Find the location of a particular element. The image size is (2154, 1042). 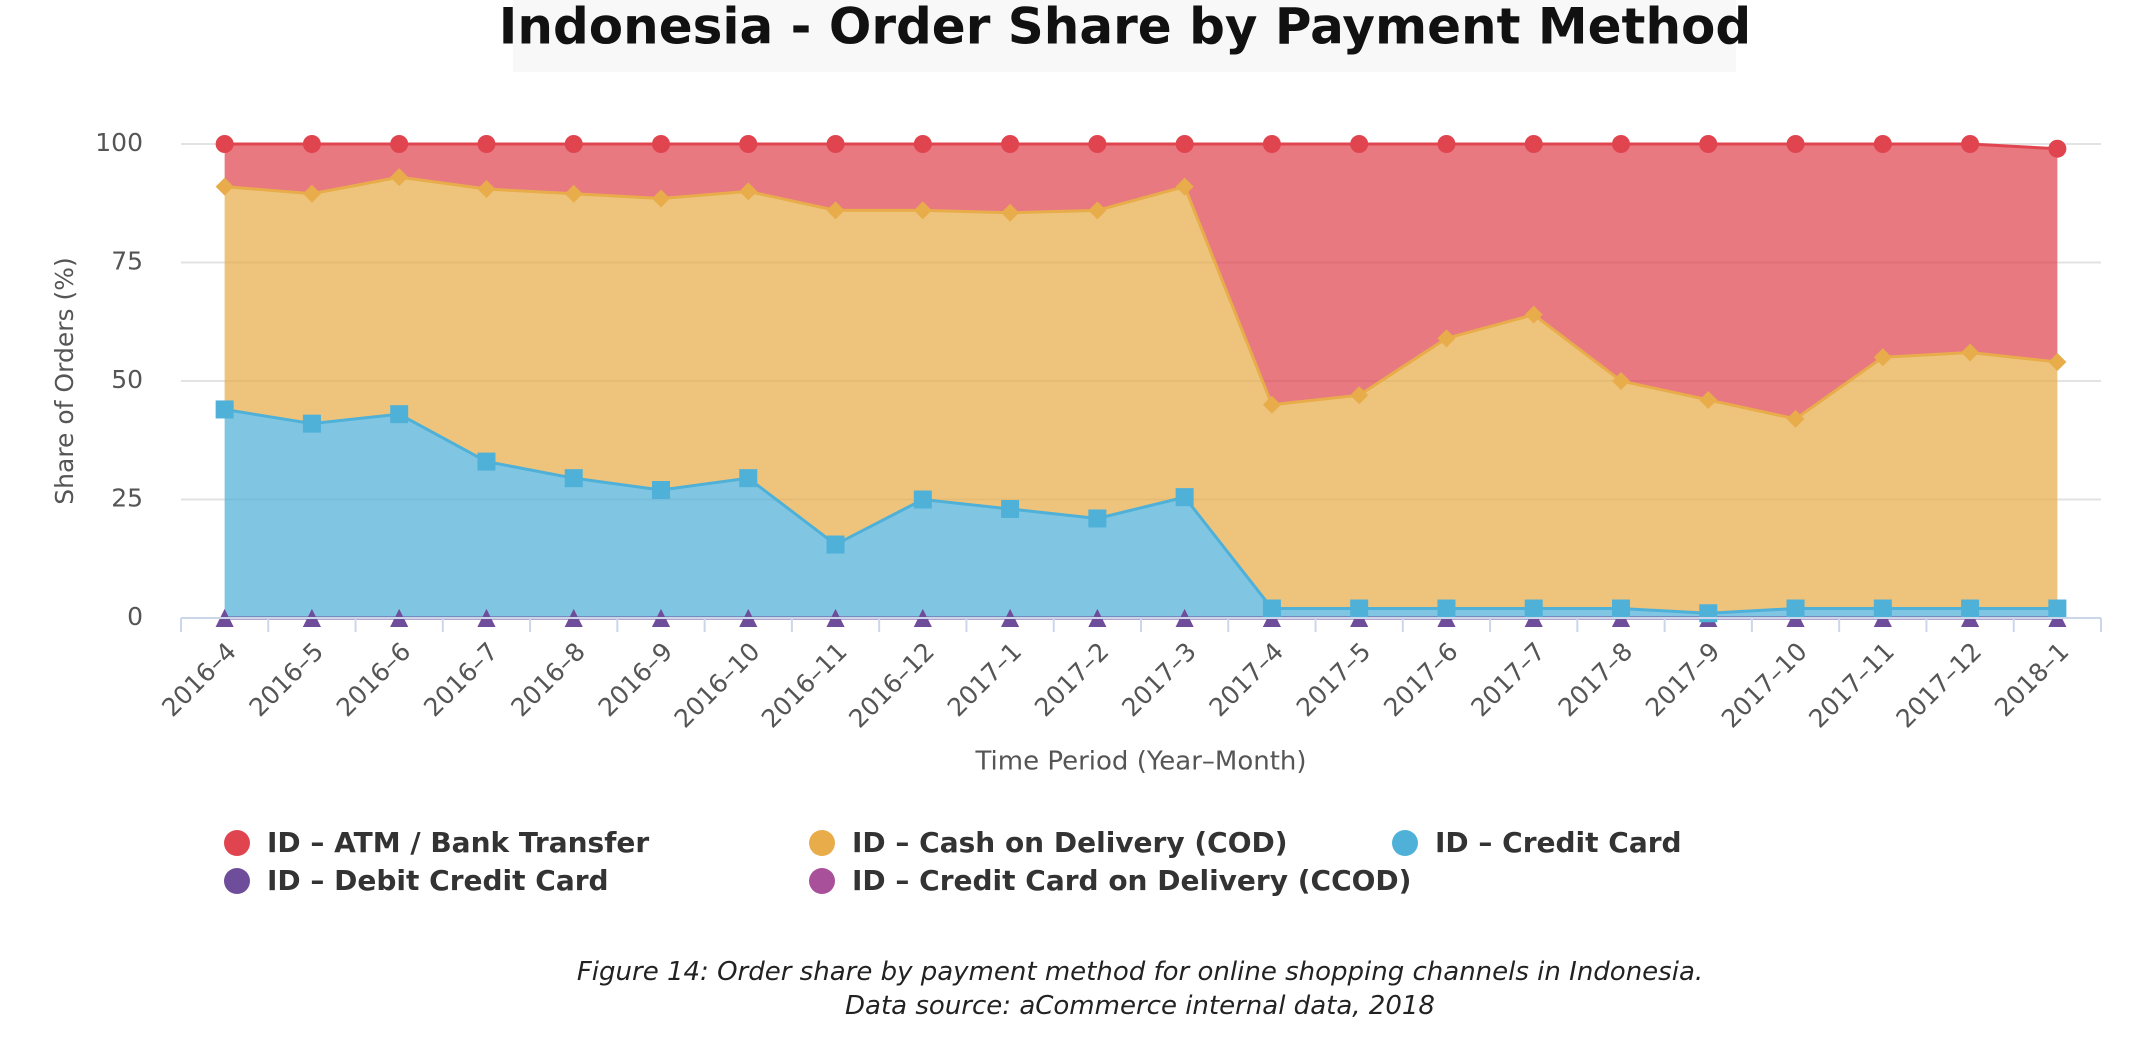

legend-label: ID – ATM / Bank Transfer is located at coordinates (458, 842).